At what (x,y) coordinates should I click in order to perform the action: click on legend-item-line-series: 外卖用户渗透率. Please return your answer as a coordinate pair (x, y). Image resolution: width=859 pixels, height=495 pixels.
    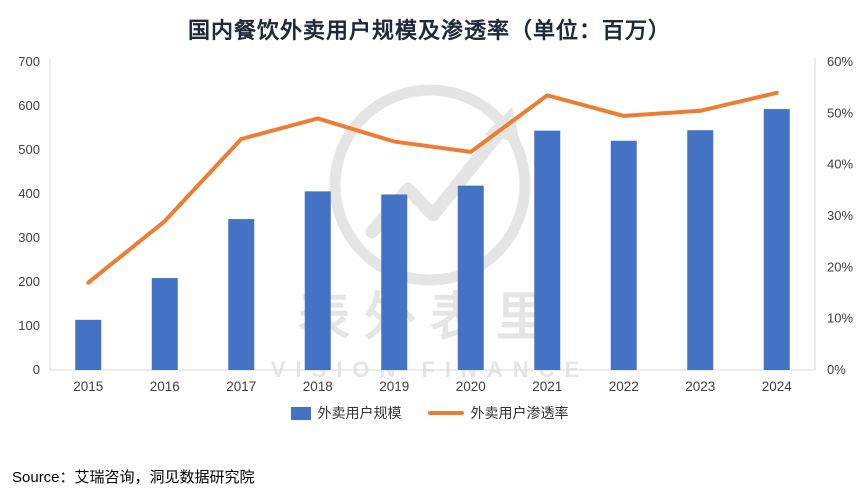
    Looking at the image, I should click on (498, 413).